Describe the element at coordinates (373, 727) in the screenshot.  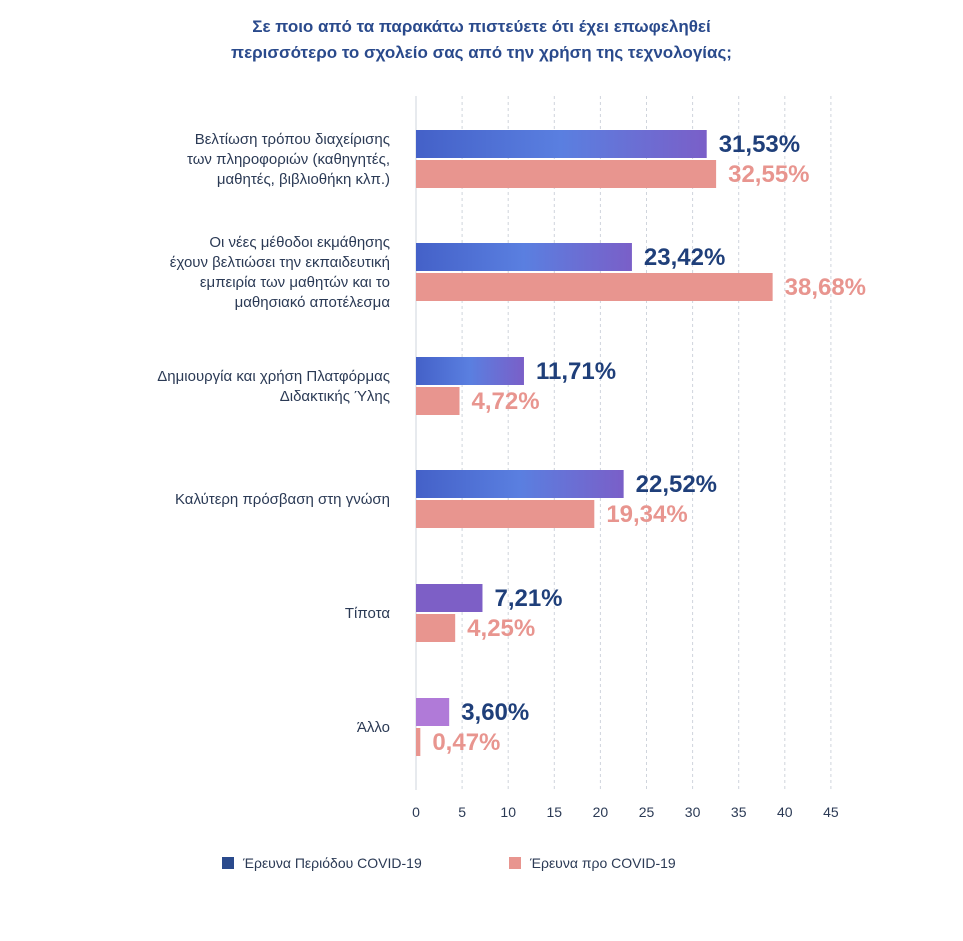
I see `category-label: Άλλο` at that location.